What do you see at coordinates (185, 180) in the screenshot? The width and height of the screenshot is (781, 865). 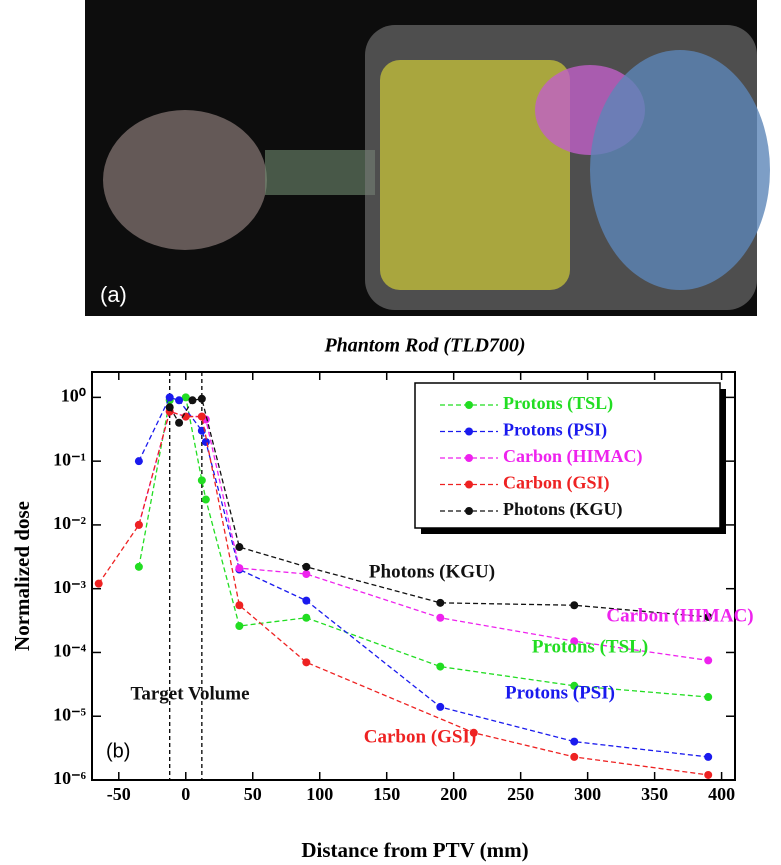 I see `head` at bounding box center [185, 180].